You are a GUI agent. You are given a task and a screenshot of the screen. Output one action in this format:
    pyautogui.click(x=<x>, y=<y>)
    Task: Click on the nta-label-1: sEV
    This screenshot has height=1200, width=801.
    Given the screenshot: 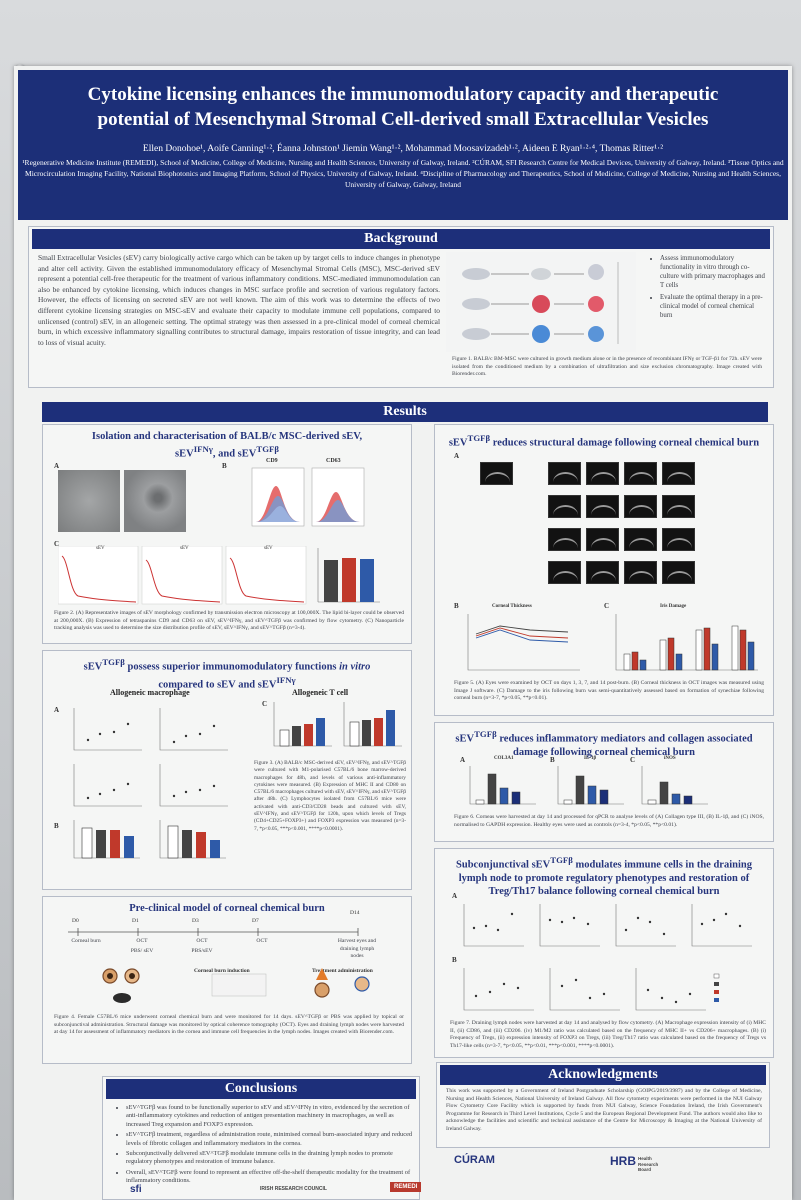 What is the action you would take?
    pyautogui.click(x=100, y=548)
    